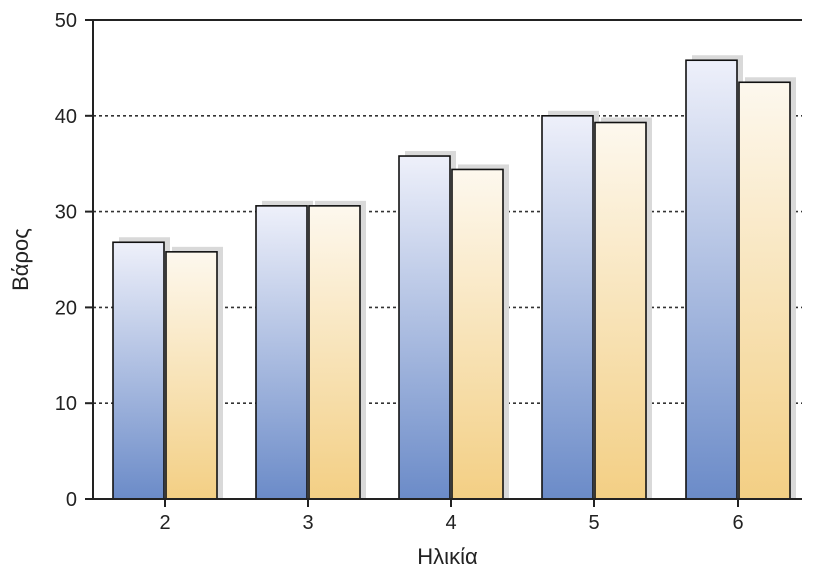  What do you see at coordinates (593, 523) in the screenshot?
I see `x-tick-label-5: 5` at bounding box center [593, 523].